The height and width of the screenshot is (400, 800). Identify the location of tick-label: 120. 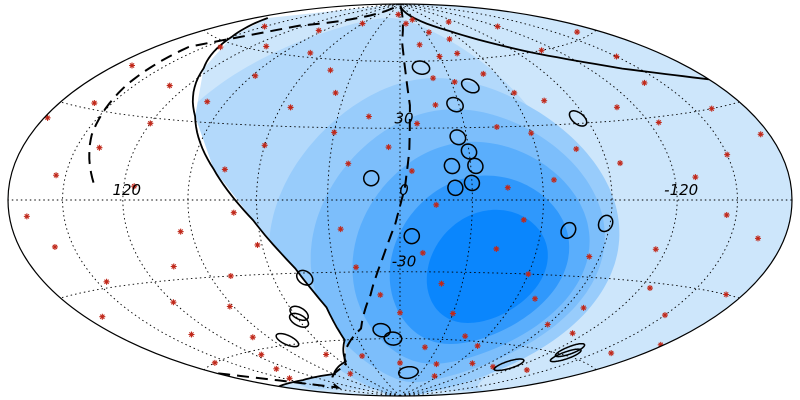
(126, 190).